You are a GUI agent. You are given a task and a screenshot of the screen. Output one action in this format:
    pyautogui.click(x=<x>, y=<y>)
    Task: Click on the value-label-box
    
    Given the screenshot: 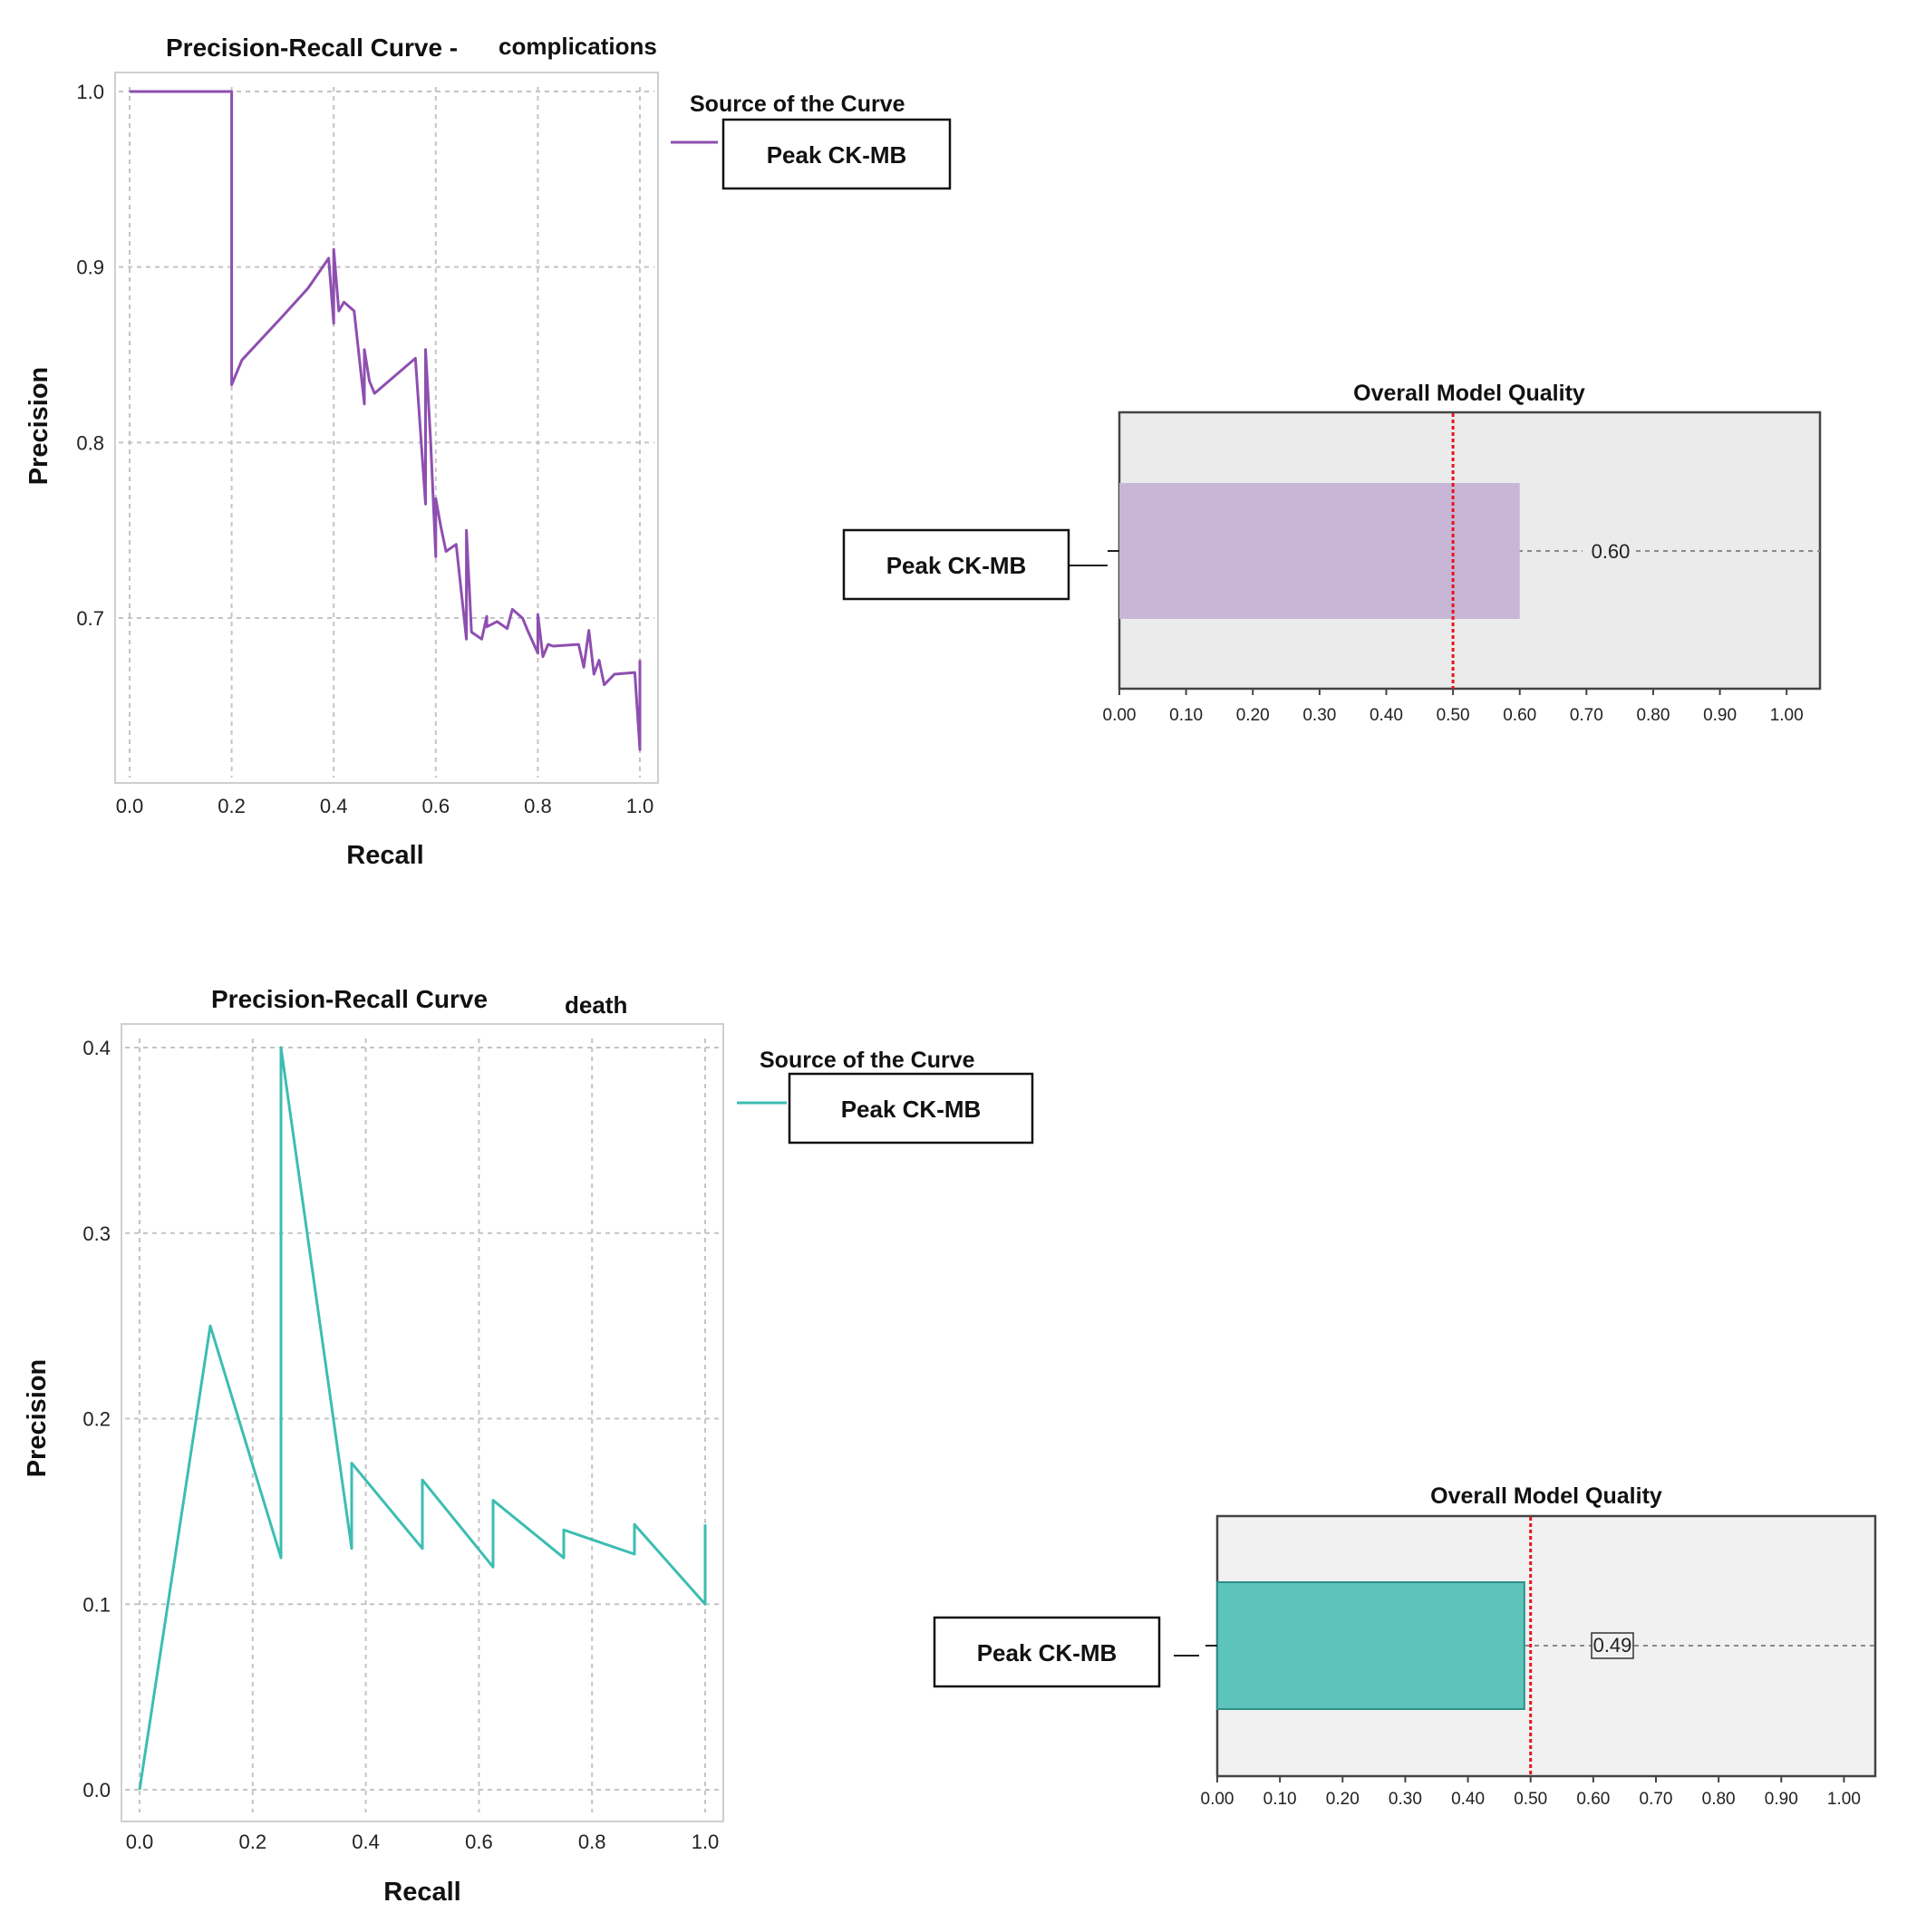 What is the action you would take?
    pyautogui.click(x=1613, y=1645)
    